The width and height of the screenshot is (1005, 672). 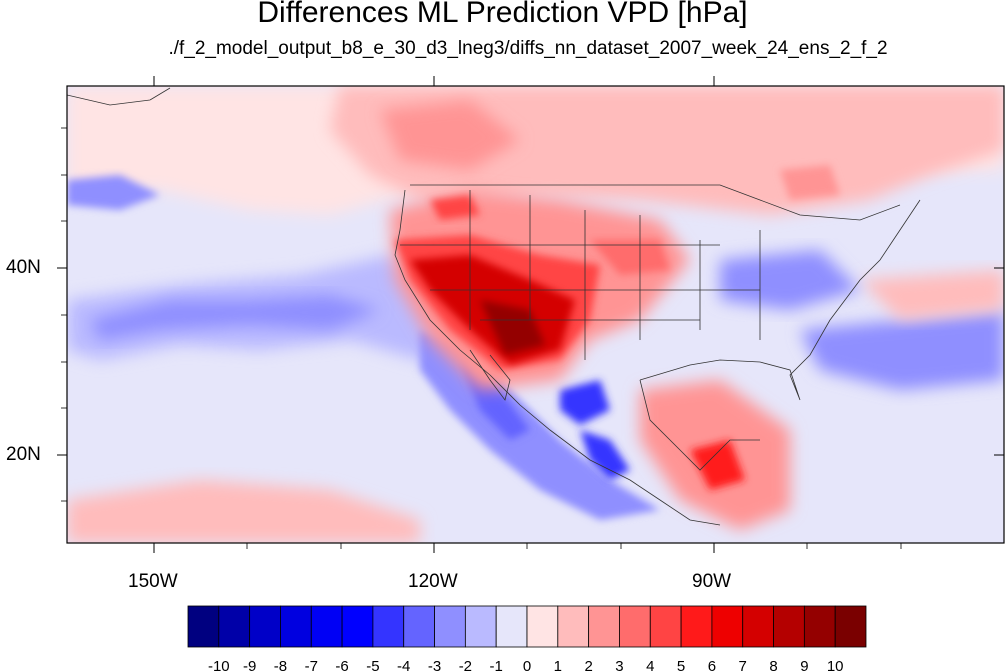 What do you see at coordinates (773, 665) in the screenshot?
I see `colorbar-label: 8` at bounding box center [773, 665].